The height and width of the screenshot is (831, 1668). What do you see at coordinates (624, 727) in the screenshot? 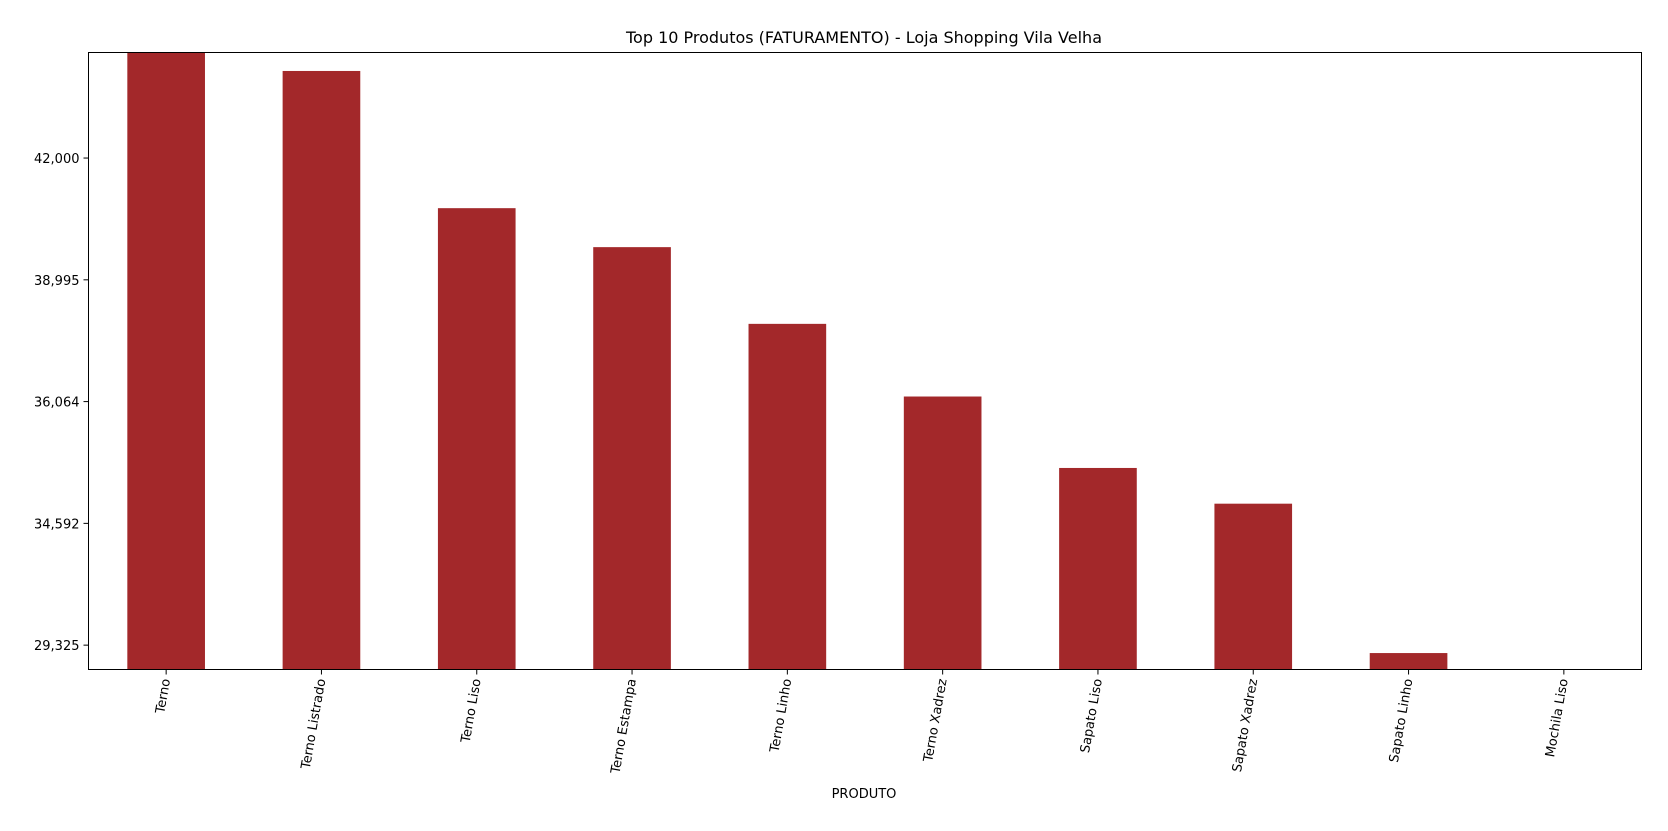
I see `x-tick-label: Terno Estampa` at bounding box center [624, 727].